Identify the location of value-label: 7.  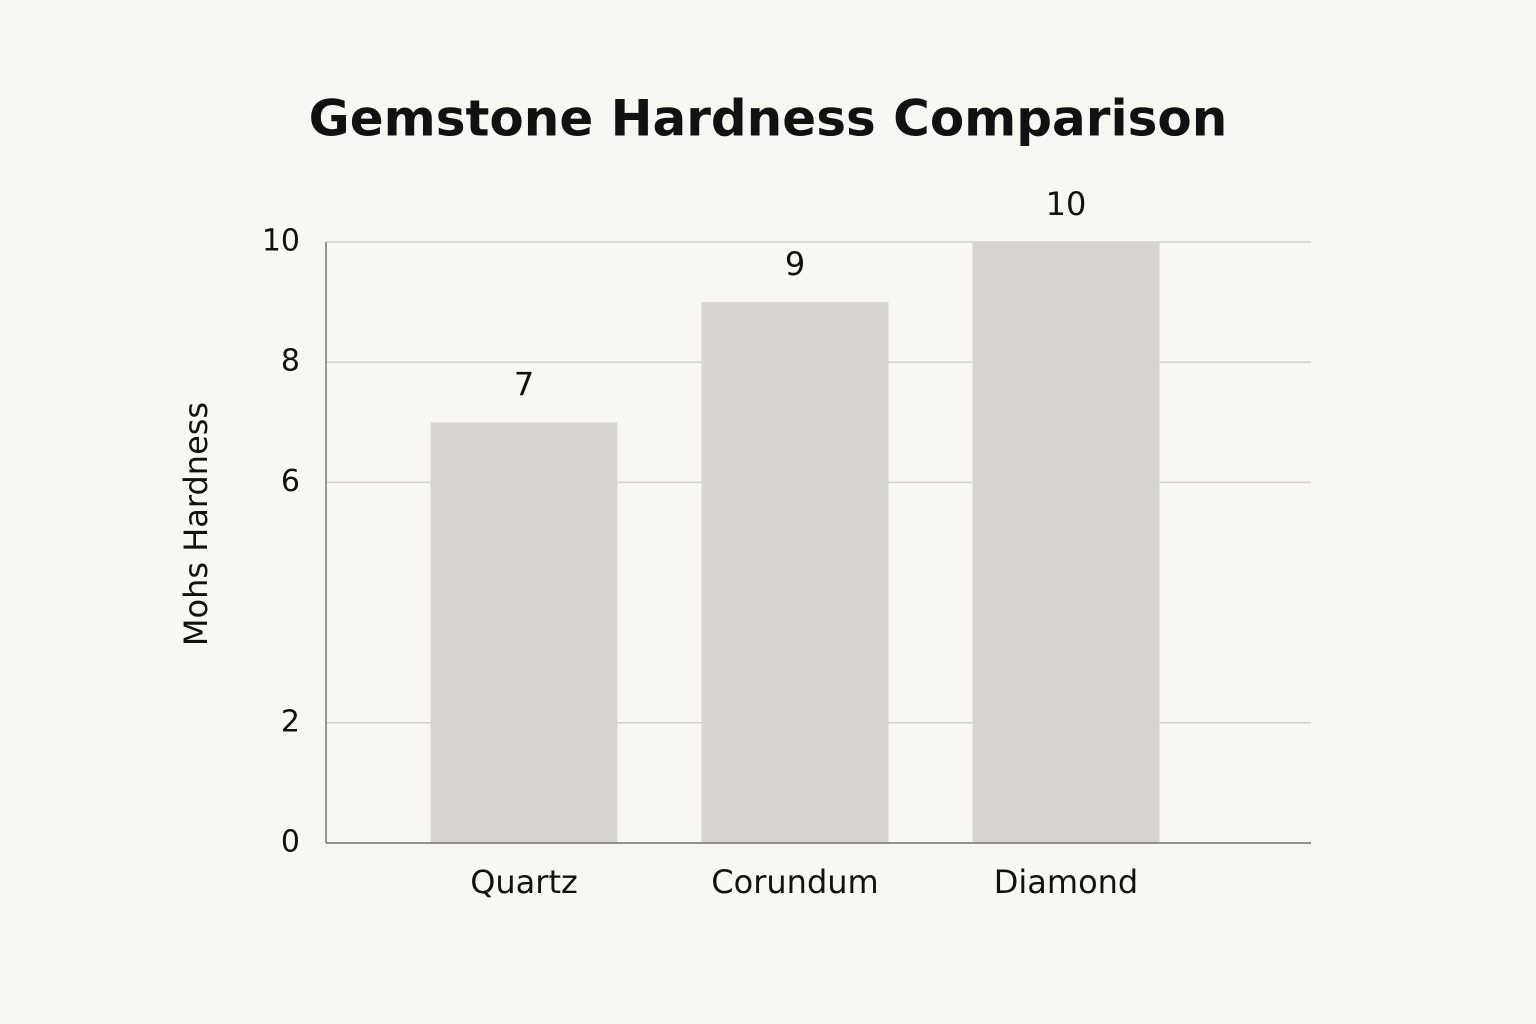
(524, 384).